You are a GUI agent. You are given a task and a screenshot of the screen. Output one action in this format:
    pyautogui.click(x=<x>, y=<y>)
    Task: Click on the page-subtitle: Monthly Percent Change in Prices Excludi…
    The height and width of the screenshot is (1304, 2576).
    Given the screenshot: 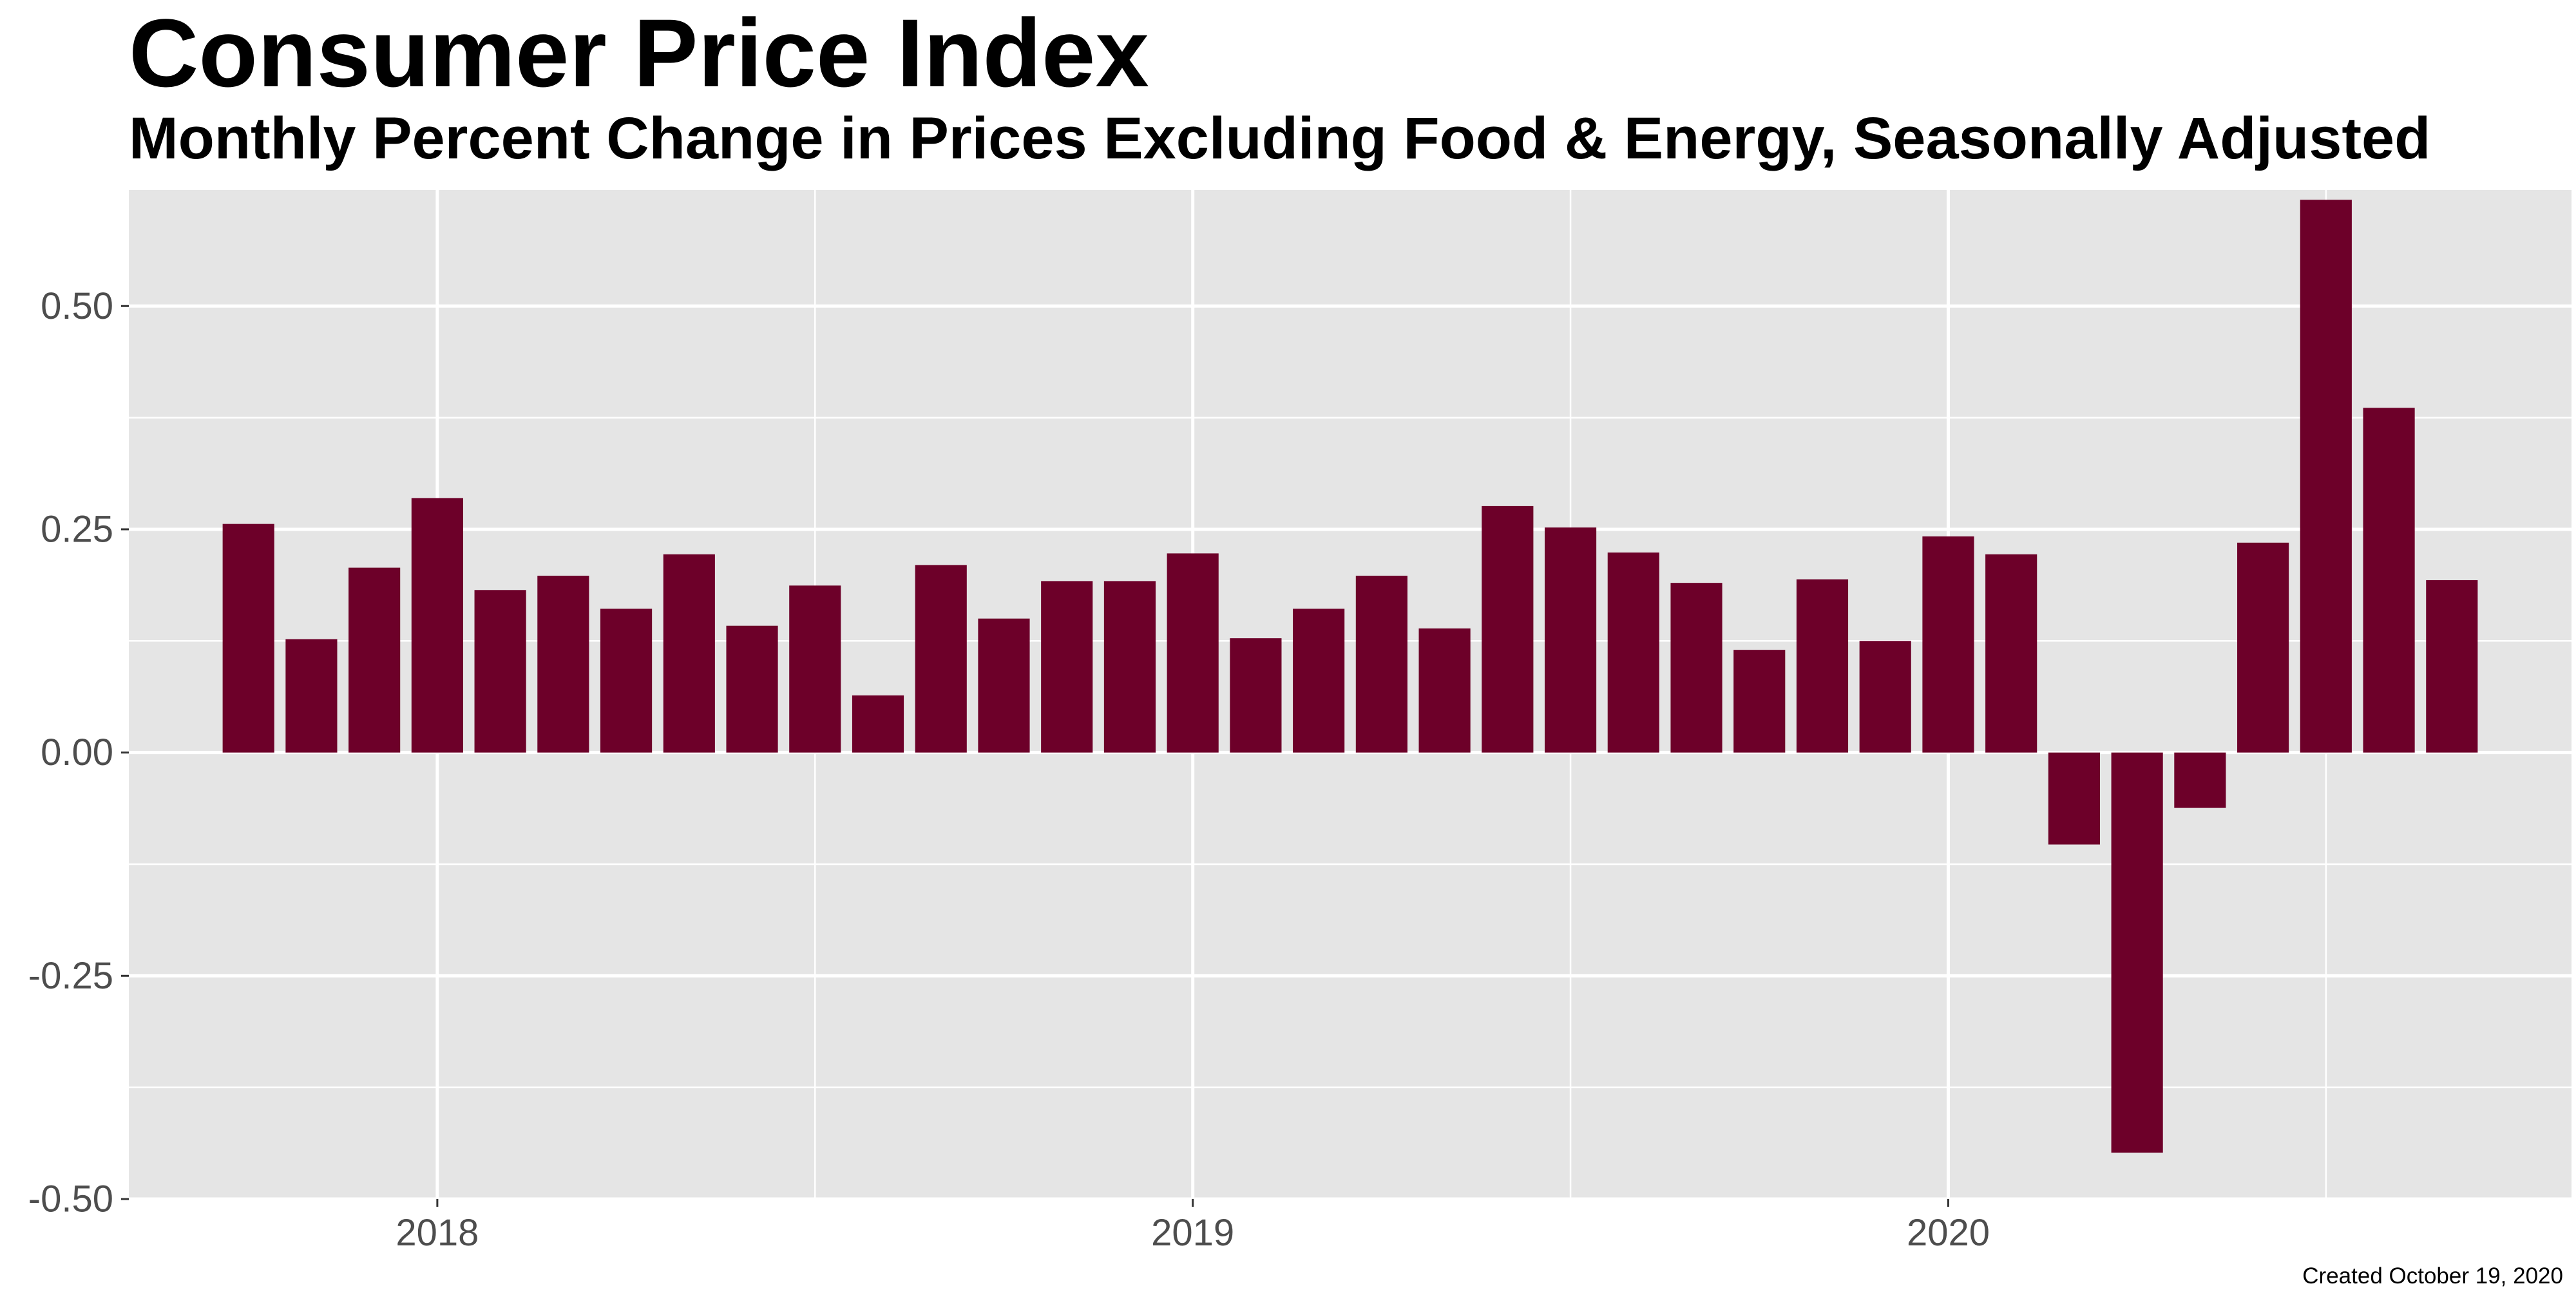 What is the action you would take?
    pyautogui.click(x=1280, y=138)
    